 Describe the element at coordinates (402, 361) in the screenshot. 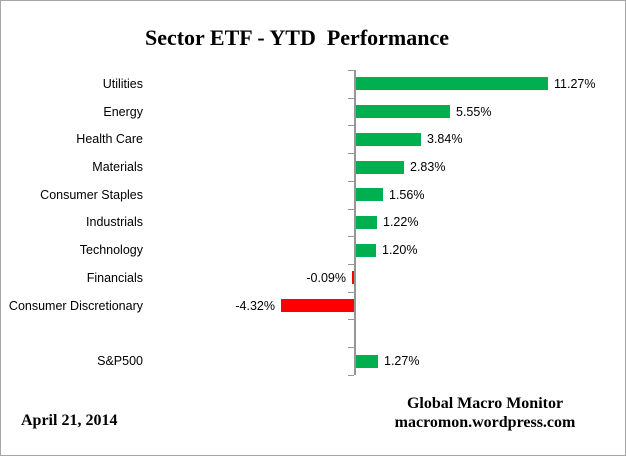

I see `bar-value-label: 1.27%` at that location.